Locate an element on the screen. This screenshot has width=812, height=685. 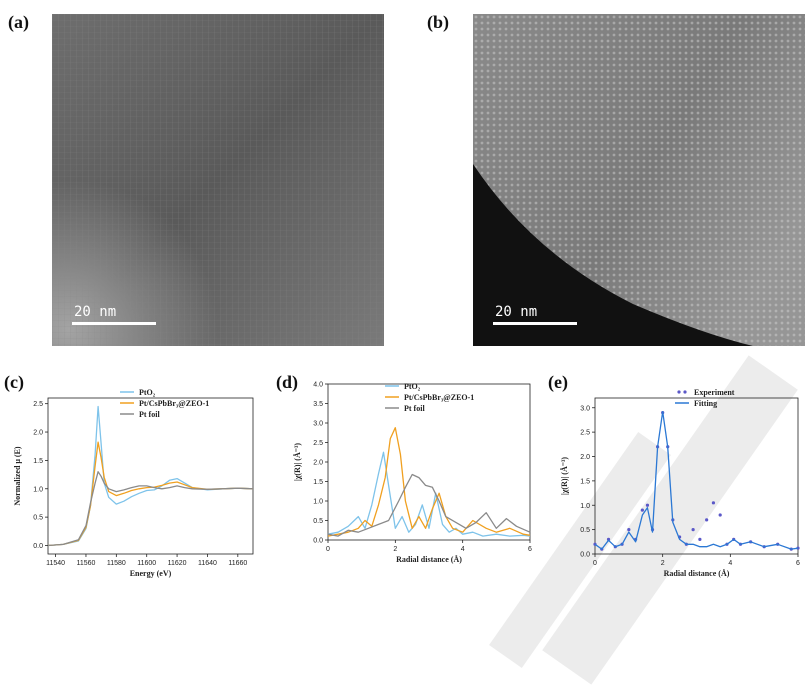
x-tick-label: 11600 is located at coordinates (146, 563).